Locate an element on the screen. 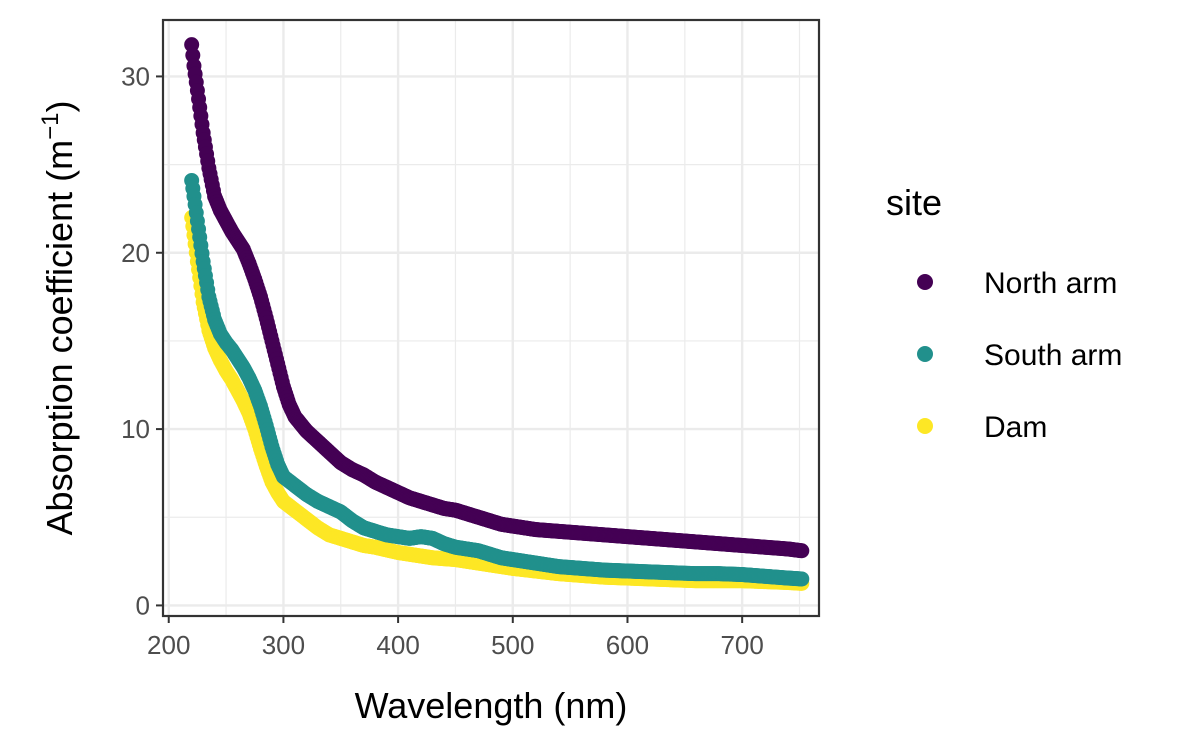 The height and width of the screenshot is (750, 1200). legend-label: South arm is located at coordinates (1053, 355).